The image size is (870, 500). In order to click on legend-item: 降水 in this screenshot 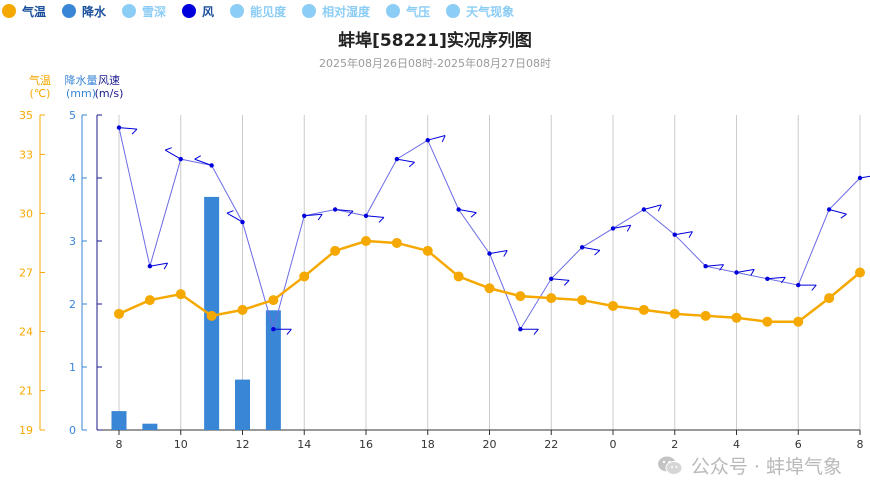, I will do `click(84, 11)`.